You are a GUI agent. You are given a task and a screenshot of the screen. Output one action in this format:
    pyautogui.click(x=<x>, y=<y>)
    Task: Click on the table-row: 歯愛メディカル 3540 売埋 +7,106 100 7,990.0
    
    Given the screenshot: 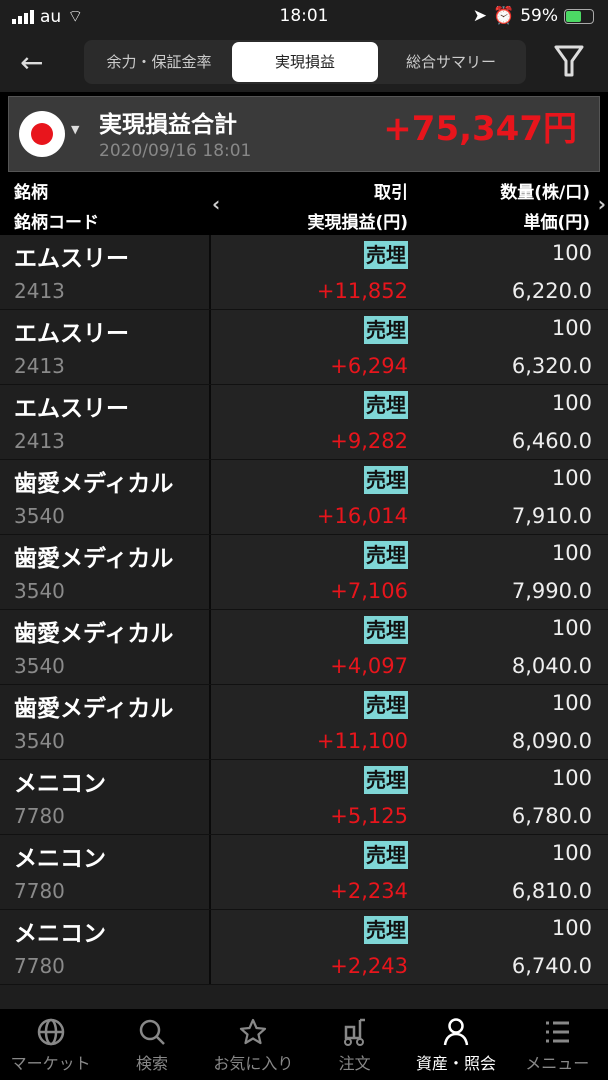 What is the action you would take?
    pyautogui.click(x=304, y=572)
    